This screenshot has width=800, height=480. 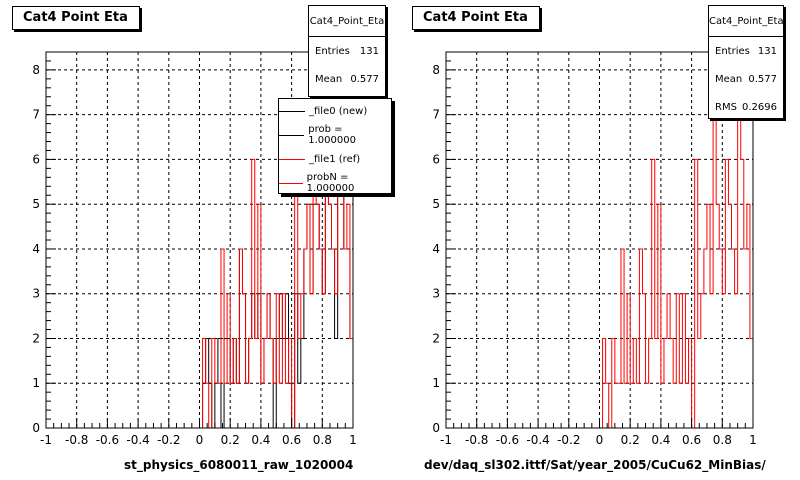 I want to click on left-stats-mean: Mean 0.577, so click(x=347, y=79).